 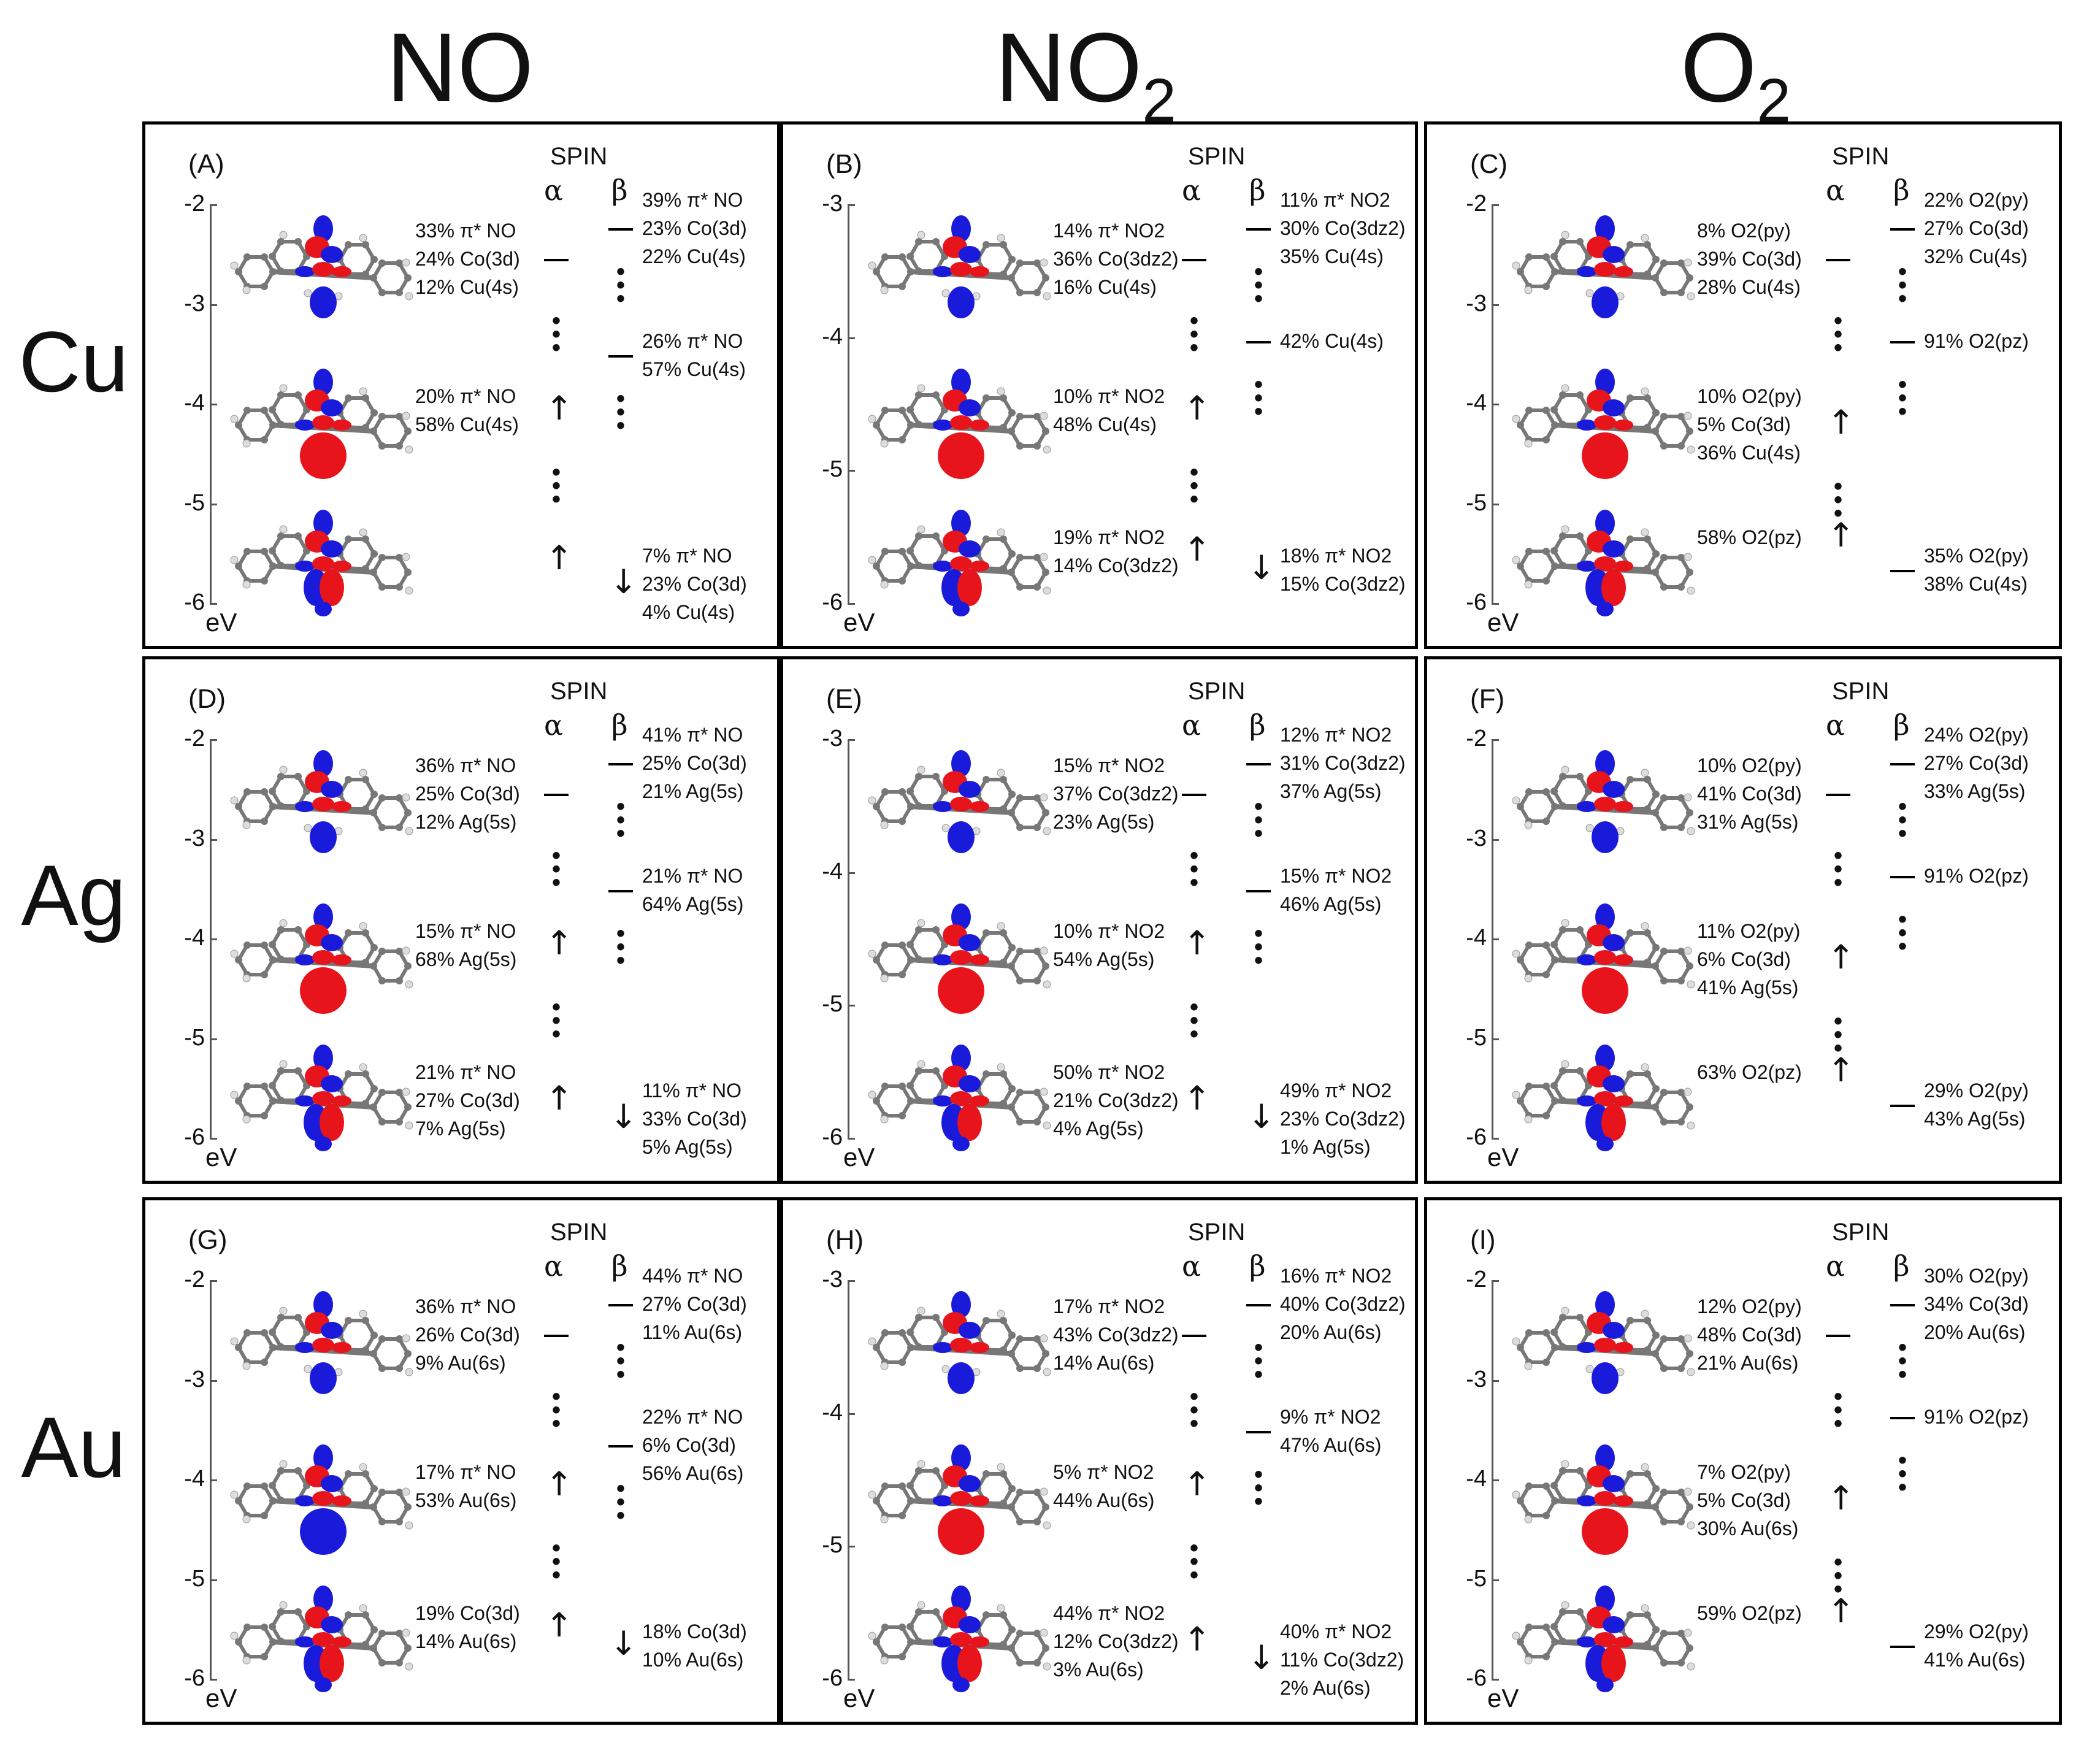 What do you see at coordinates (1332, 341) in the screenshot?
I see `beta-level-annotation: 42% Cu(4s)` at bounding box center [1332, 341].